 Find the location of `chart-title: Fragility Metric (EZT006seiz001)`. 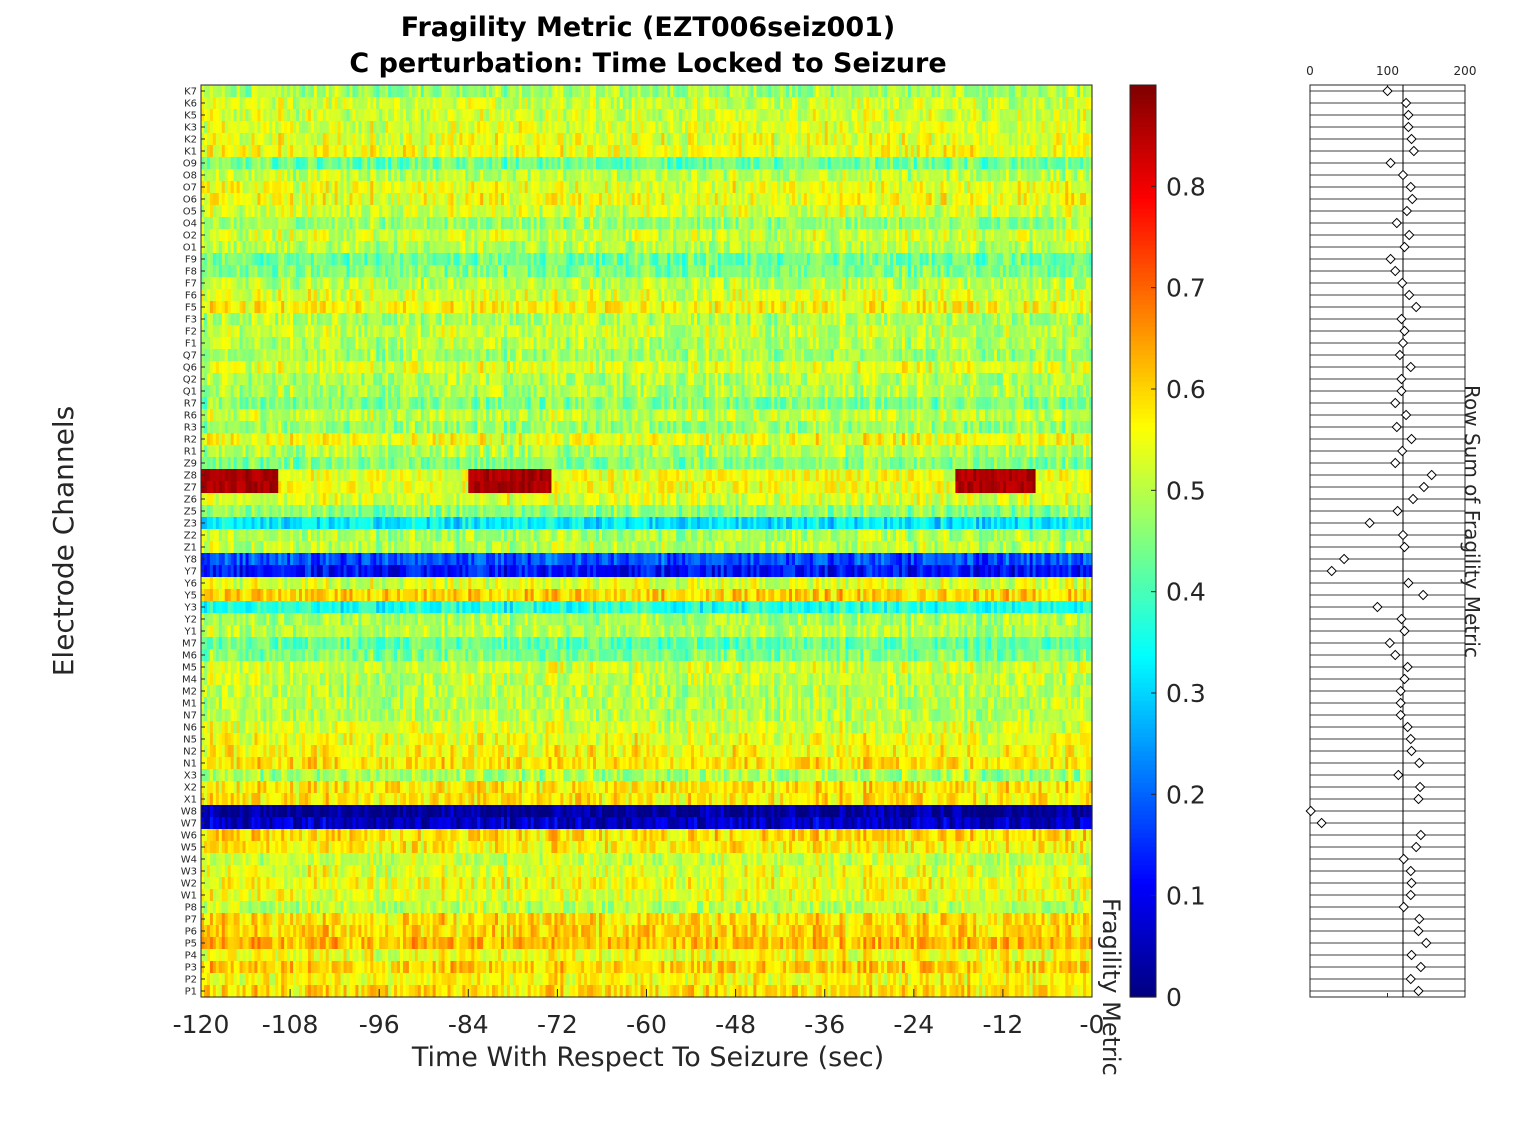

chart-title: Fragility Metric (EZT006seiz001) is located at coordinates (648, 27).